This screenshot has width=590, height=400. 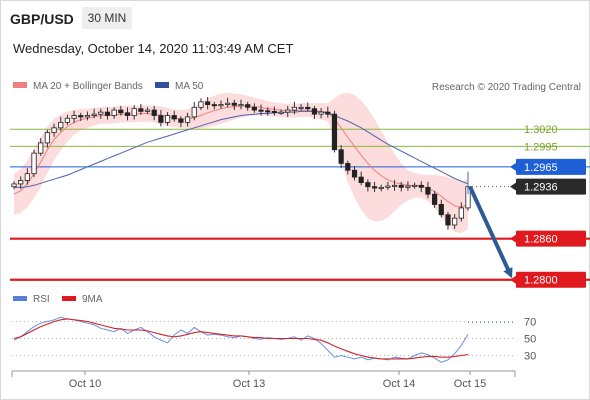 I want to click on legend-label-9ma: 9MA, so click(x=92, y=299).